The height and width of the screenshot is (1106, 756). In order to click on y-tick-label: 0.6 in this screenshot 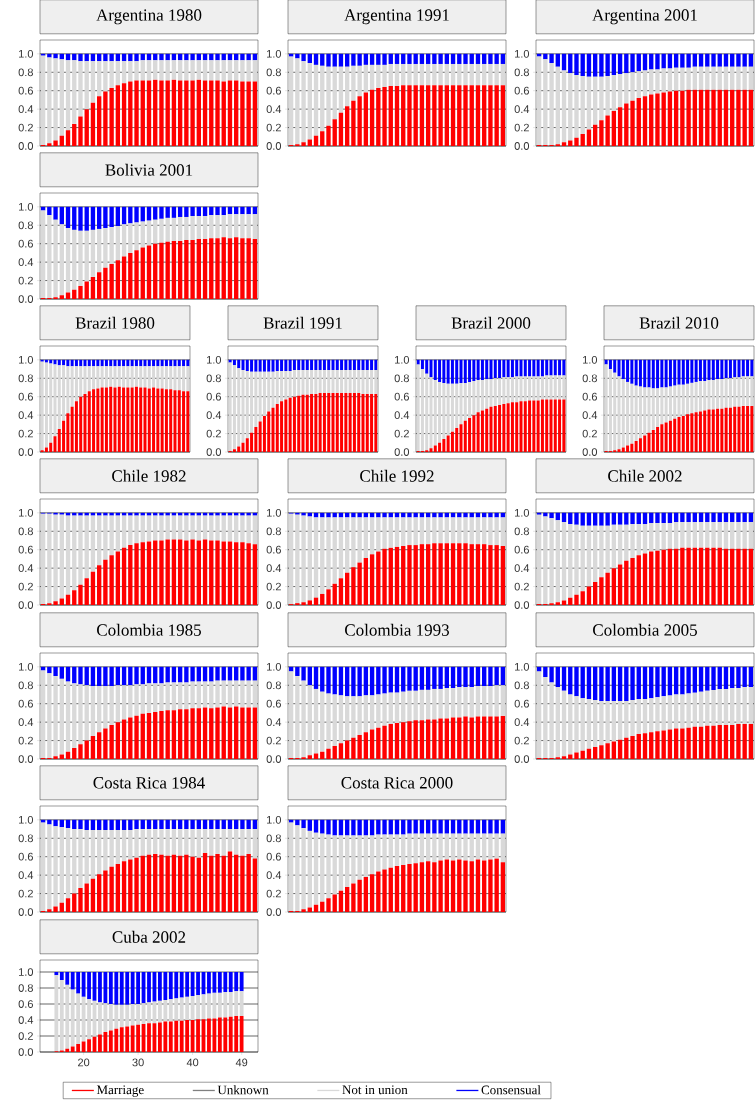, I will do `click(25, 856)`.